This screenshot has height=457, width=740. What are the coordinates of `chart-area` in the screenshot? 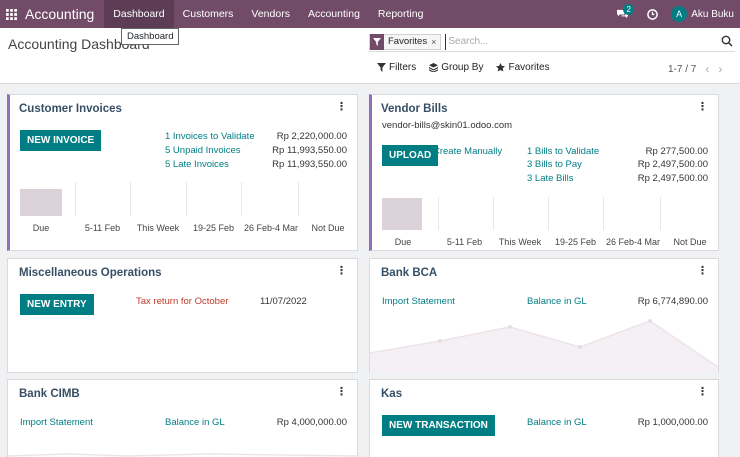 It's located at (544, 347).